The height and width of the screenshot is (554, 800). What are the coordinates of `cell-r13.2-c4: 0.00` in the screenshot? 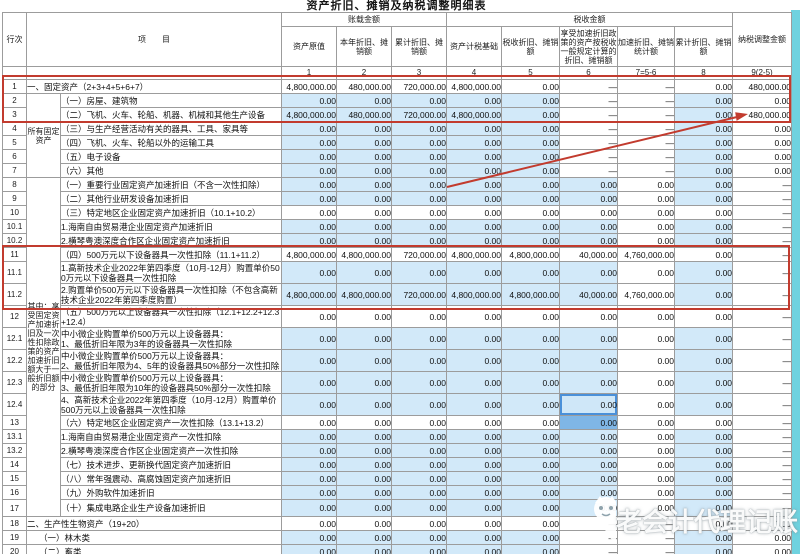 It's located at (474, 450).